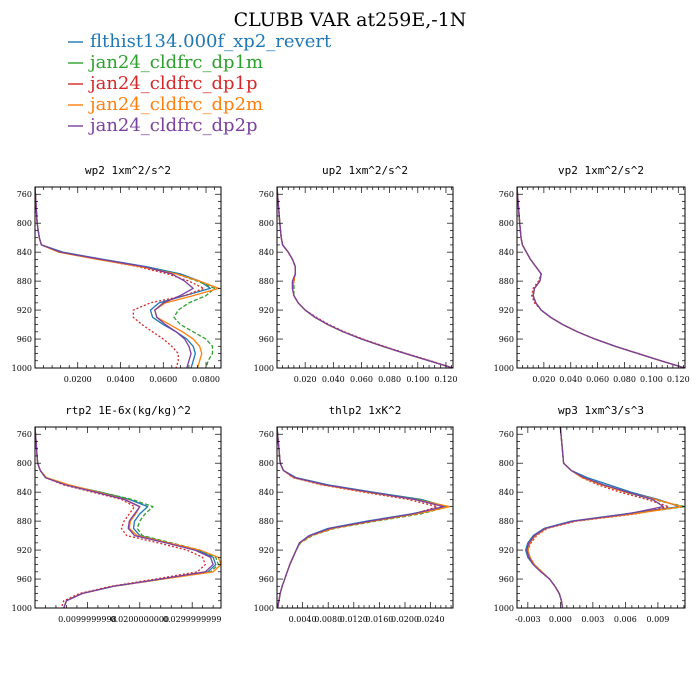 The height and width of the screenshot is (700, 700). Describe the element at coordinates (560, 619) in the screenshot. I see `x-tick-label: 0.000` at that location.